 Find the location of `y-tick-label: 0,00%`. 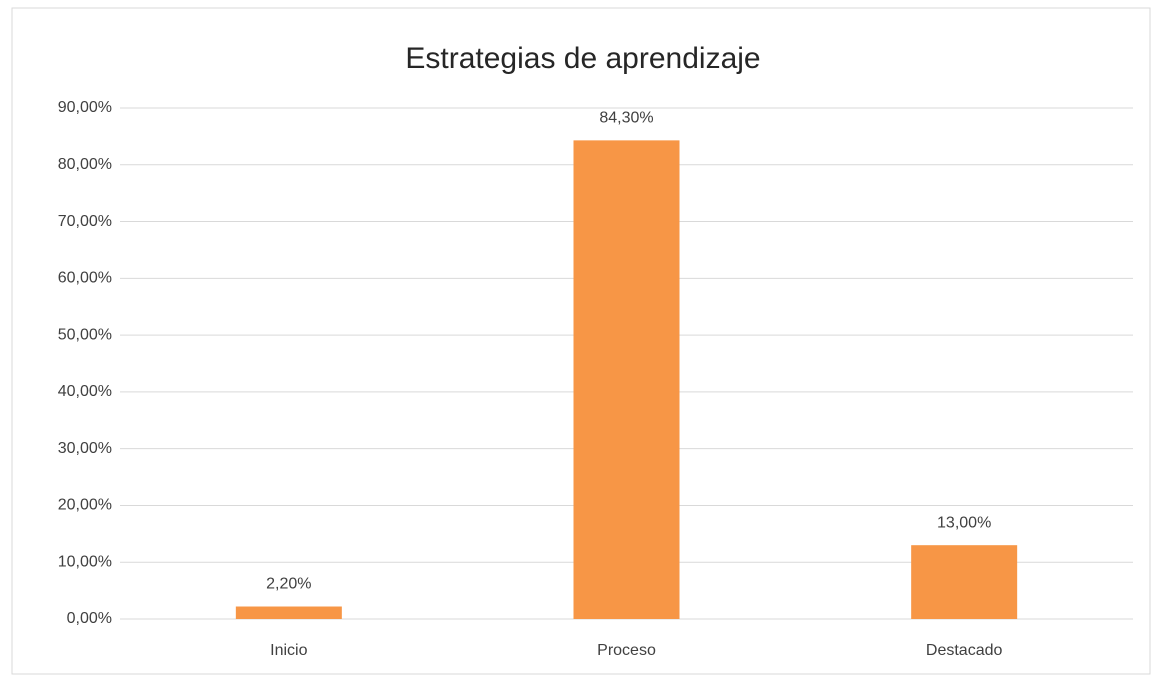

y-tick-label: 0,00% is located at coordinates (89, 618).